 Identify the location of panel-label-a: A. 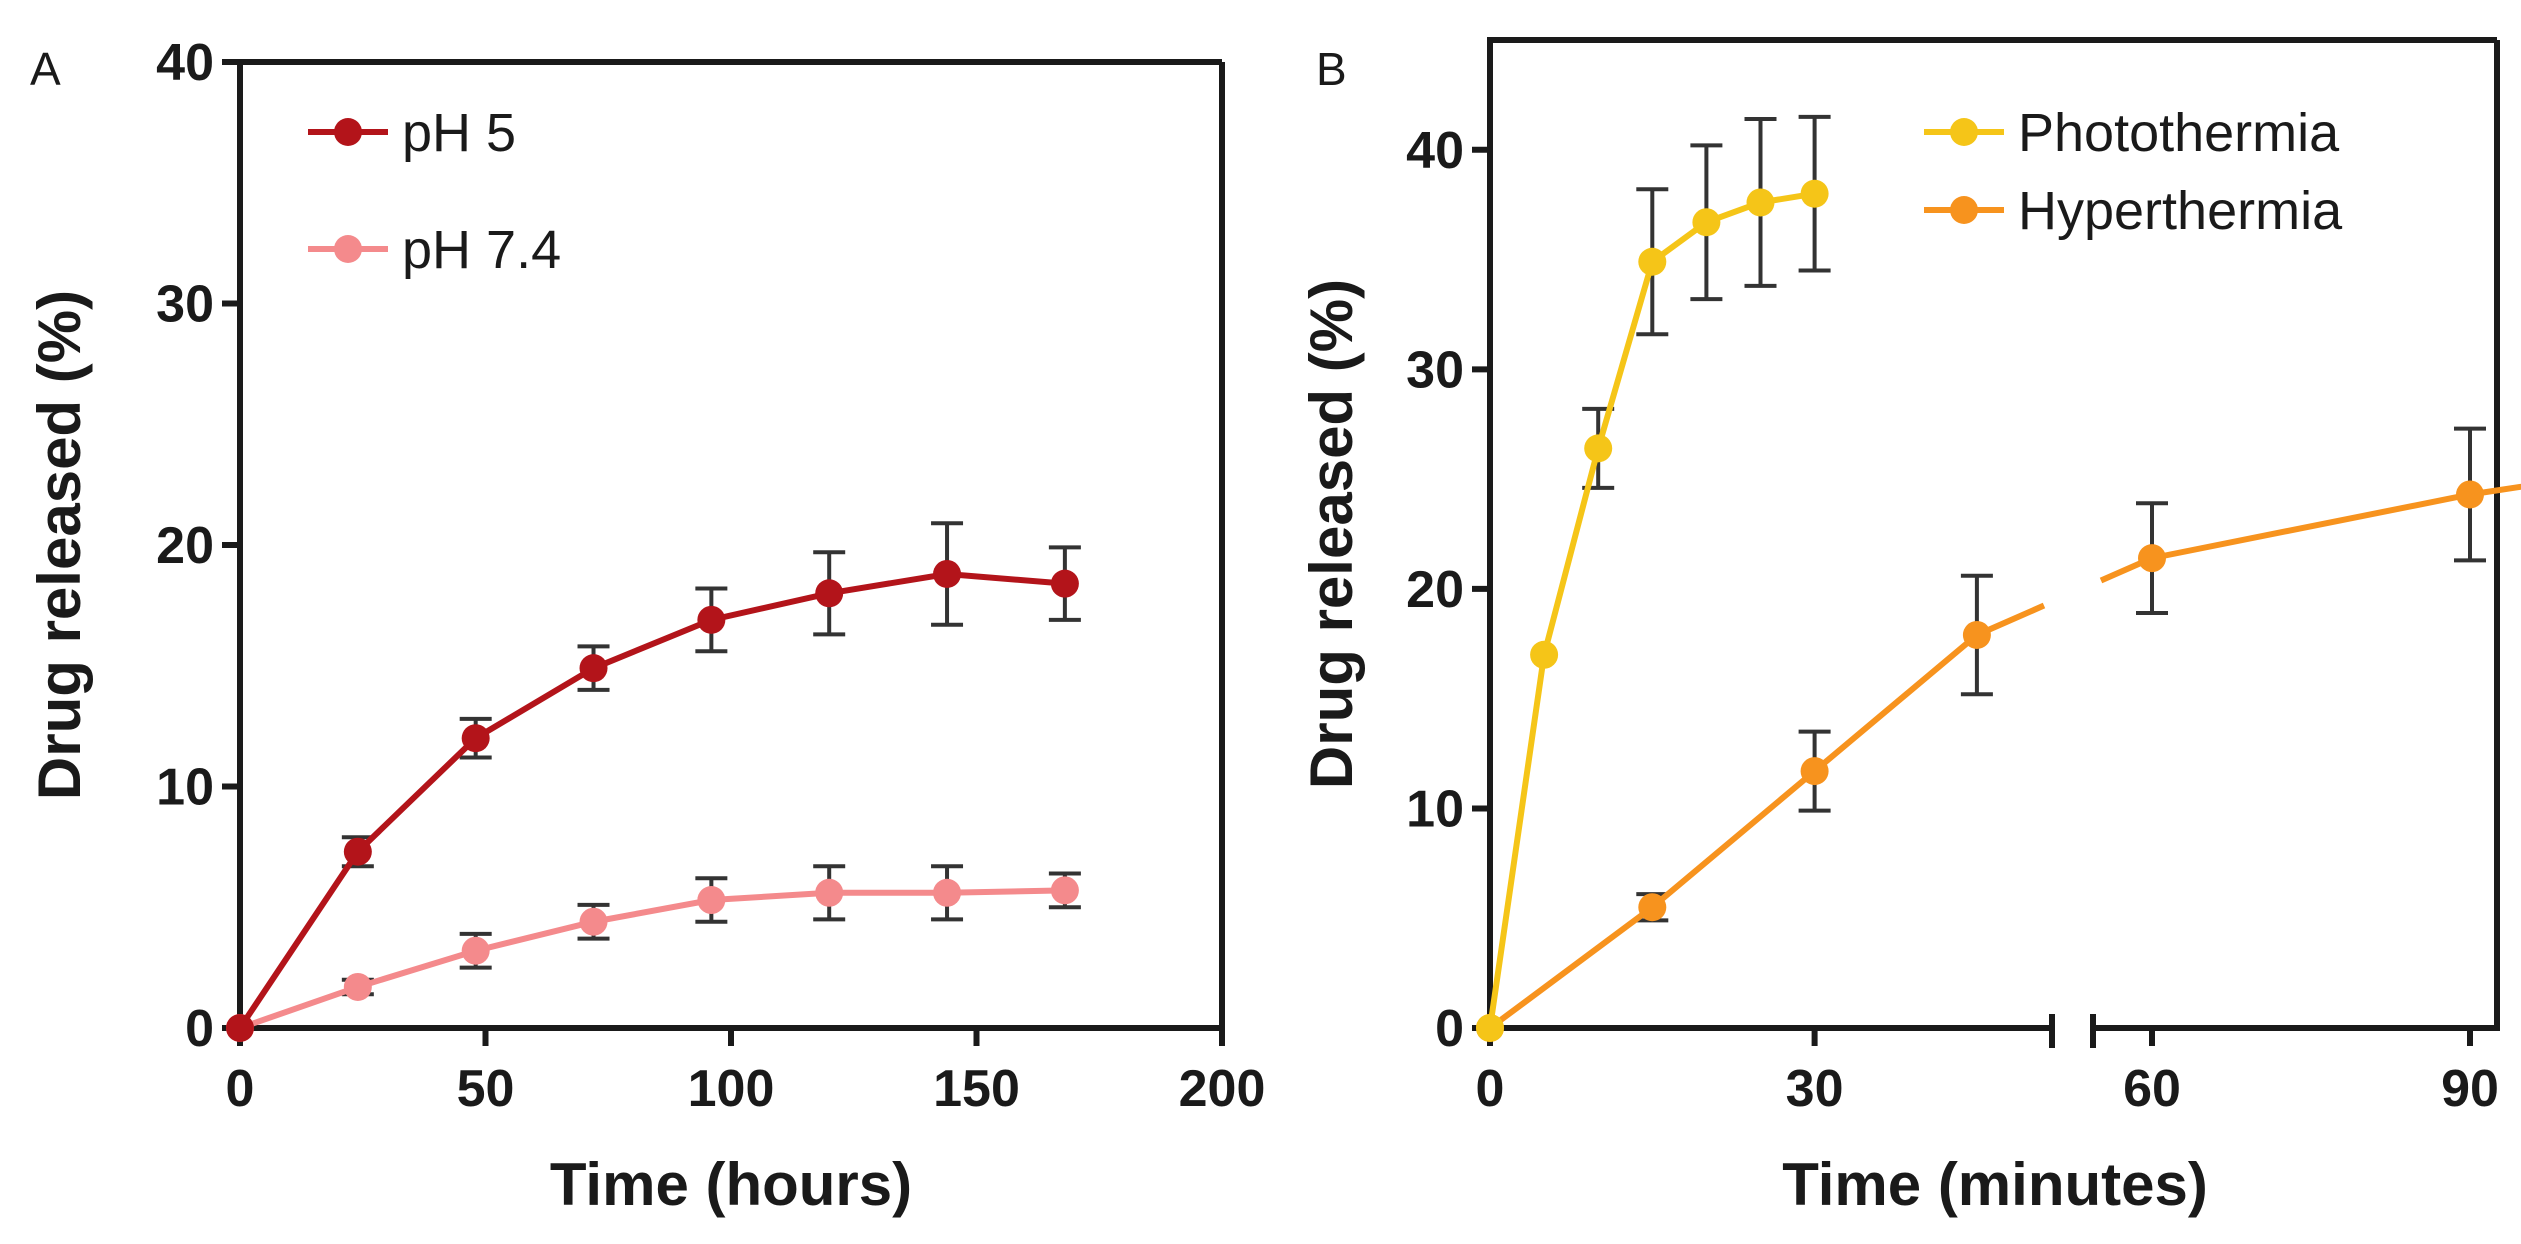
(45, 69).